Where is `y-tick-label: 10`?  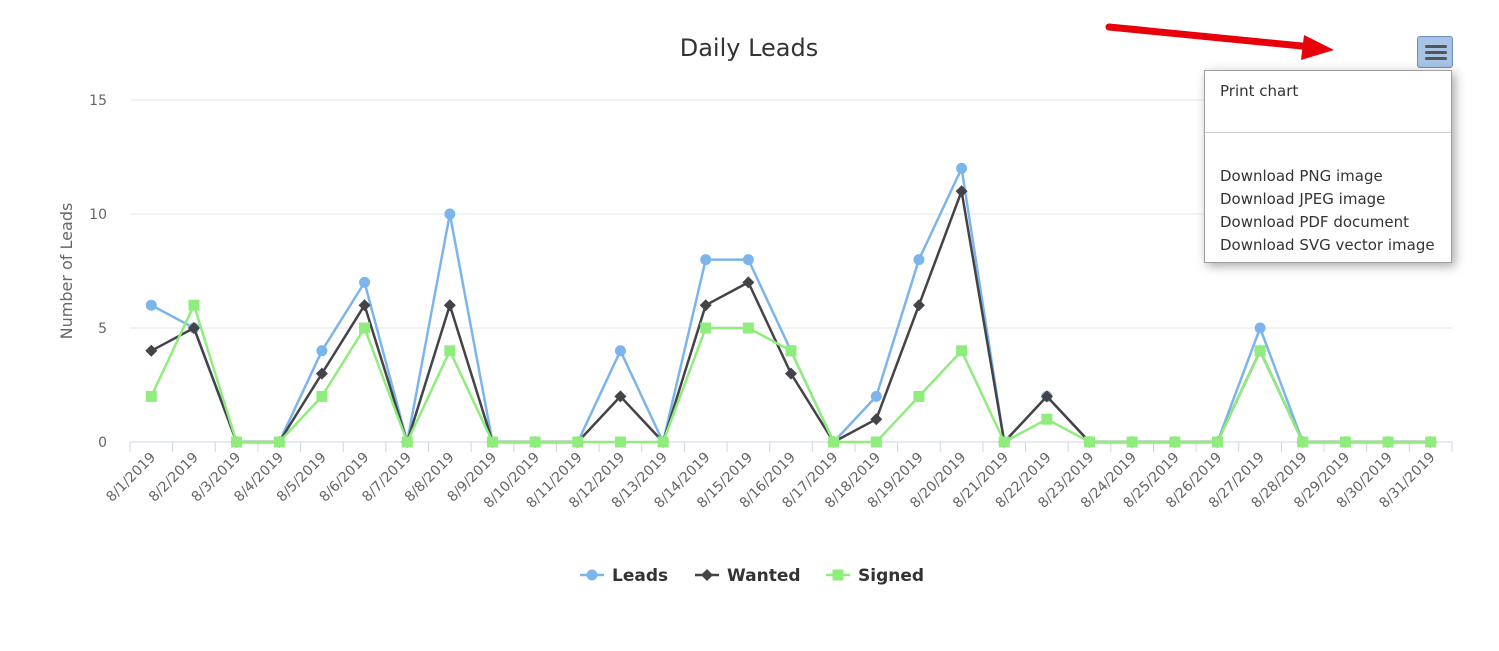
y-tick-label: 10 is located at coordinates (98, 215).